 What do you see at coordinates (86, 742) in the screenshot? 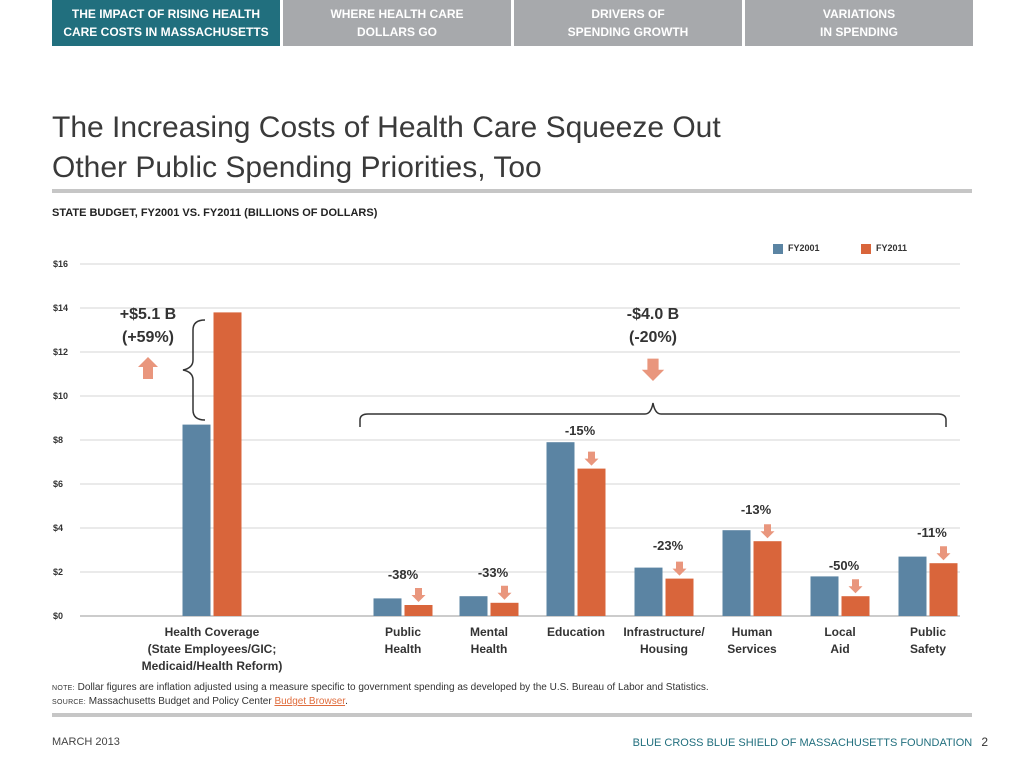
I see `footer-date: MARCH 2013` at bounding box center [86, 742].